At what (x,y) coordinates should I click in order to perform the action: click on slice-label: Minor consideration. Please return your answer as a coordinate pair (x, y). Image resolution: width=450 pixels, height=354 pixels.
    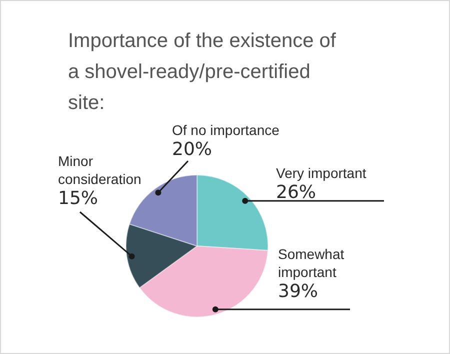
    Looking at the image, I should click on (100, 170).